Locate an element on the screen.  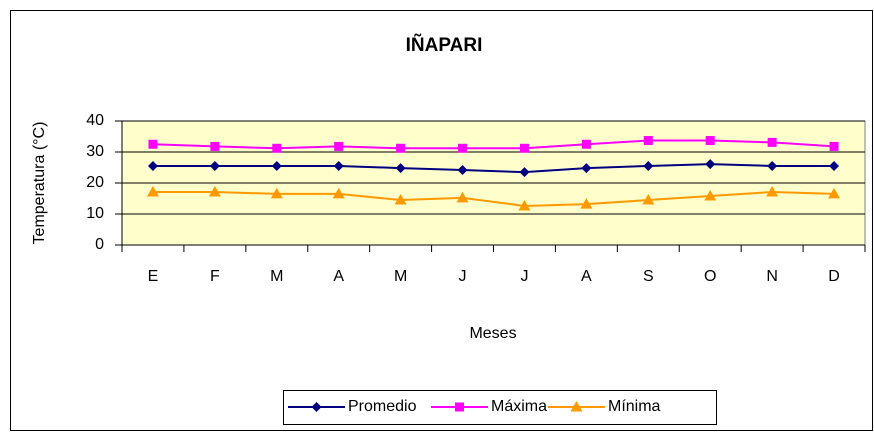
x-tick-label: E is located at coordinates (153, 276).